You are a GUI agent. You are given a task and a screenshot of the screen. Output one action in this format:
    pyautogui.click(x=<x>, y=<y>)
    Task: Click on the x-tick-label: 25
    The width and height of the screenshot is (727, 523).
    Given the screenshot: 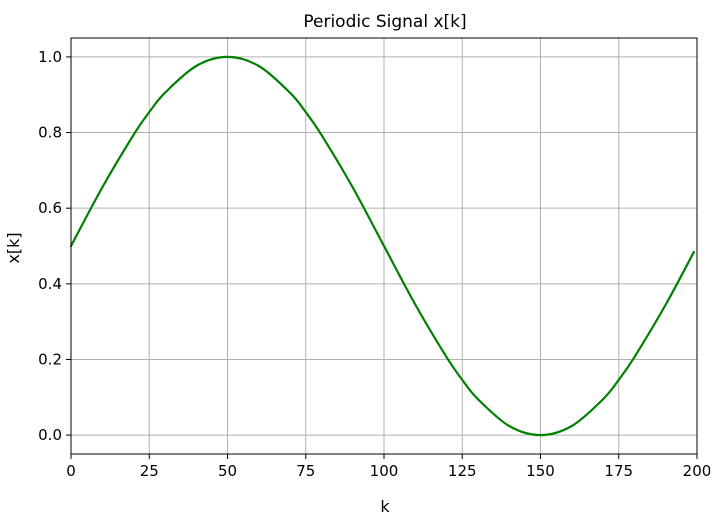 What is the action you would take?
    pyautogui.click(x=149, y=471)
    